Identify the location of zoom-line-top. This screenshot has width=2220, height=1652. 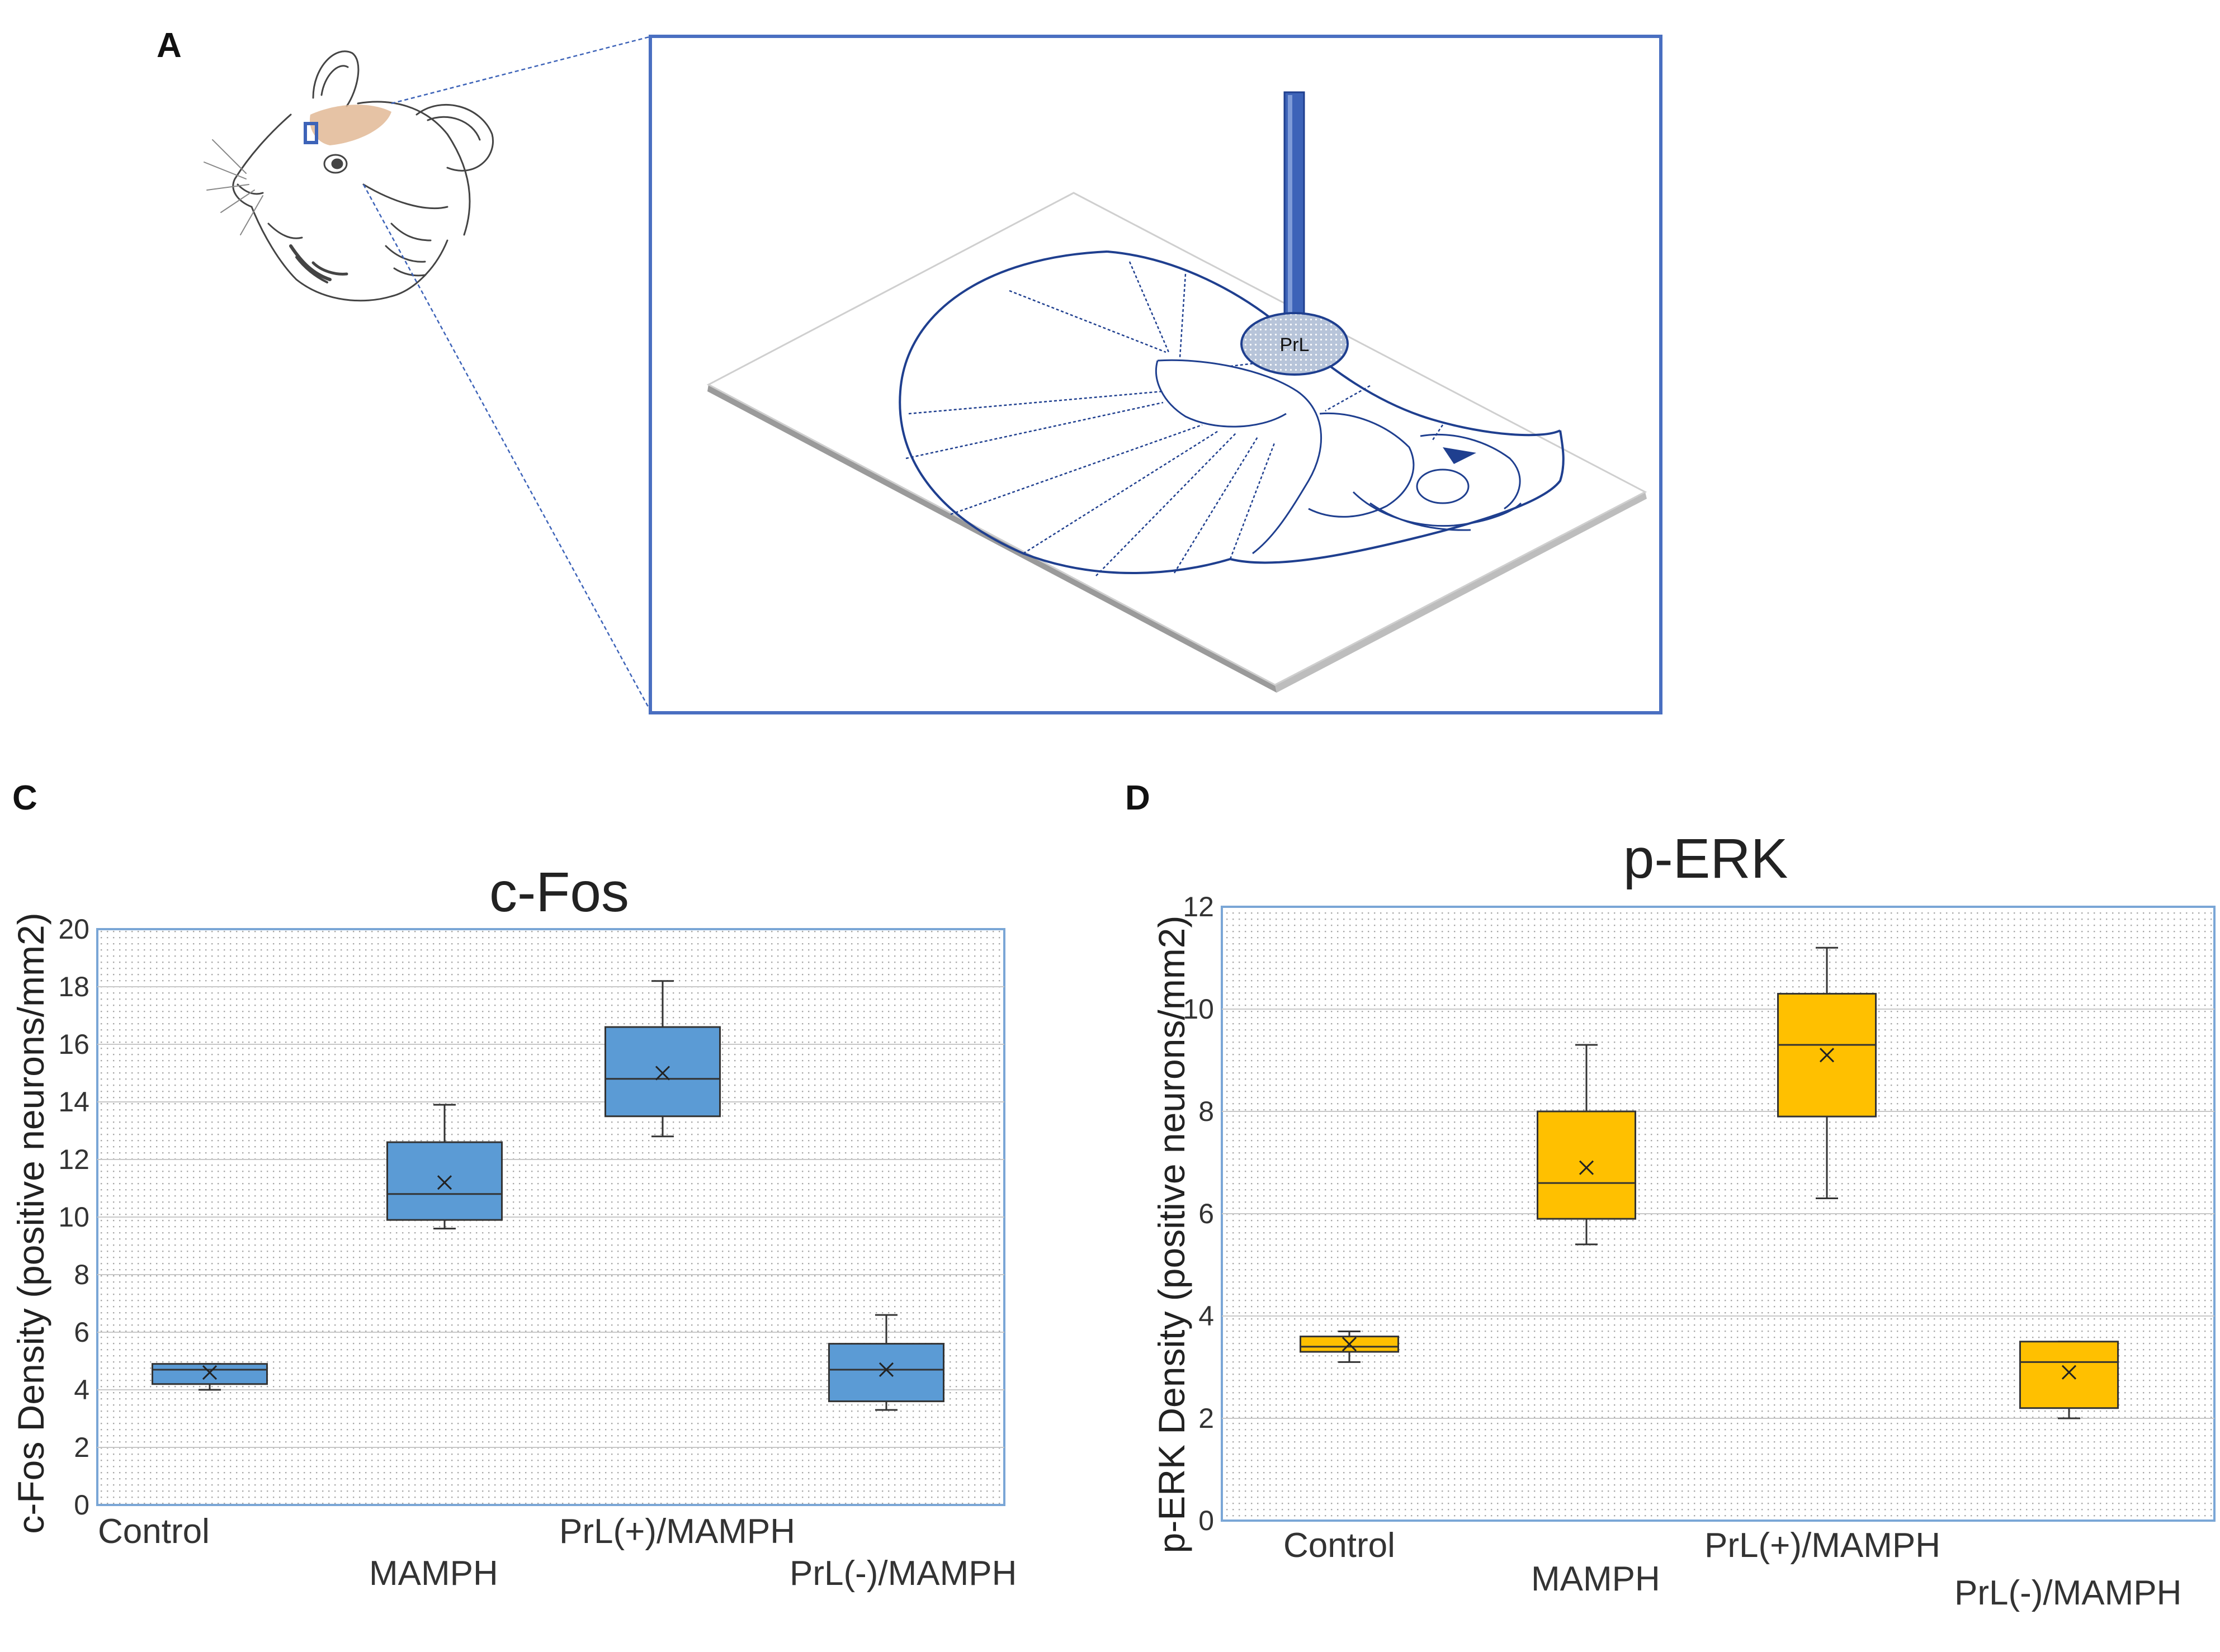
(521, 70).